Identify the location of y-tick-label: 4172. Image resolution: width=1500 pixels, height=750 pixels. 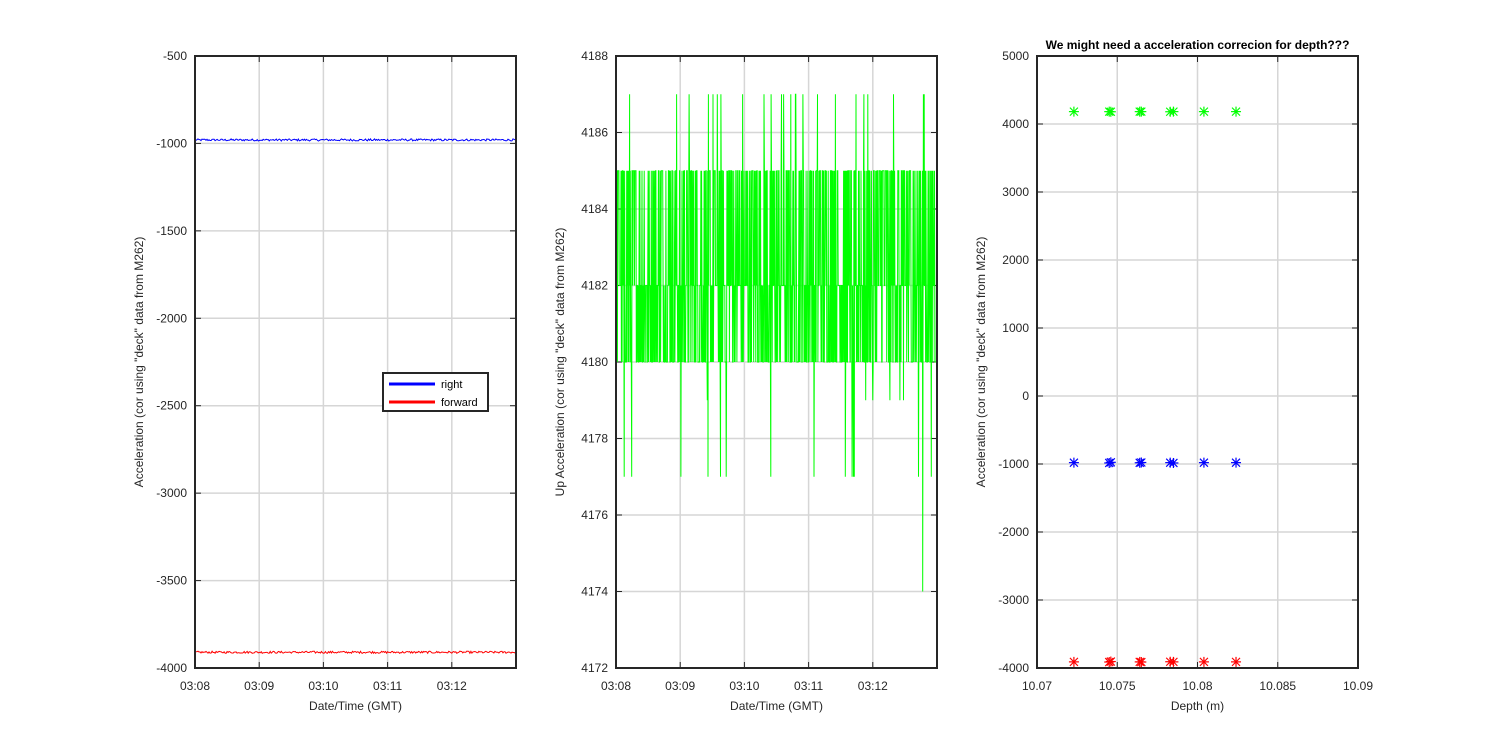
(594, 668).